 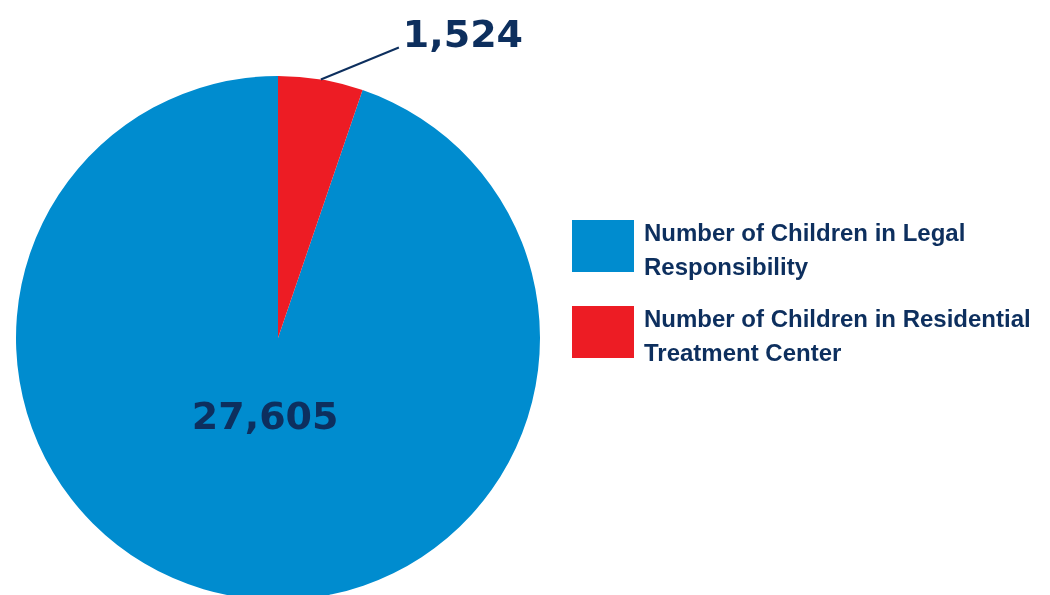 What do you see at coordinates (838, 335) in the screenshot?
I see `legend-label: Number of Children in Residential Treatment Center` at bounding box center [838, 335].